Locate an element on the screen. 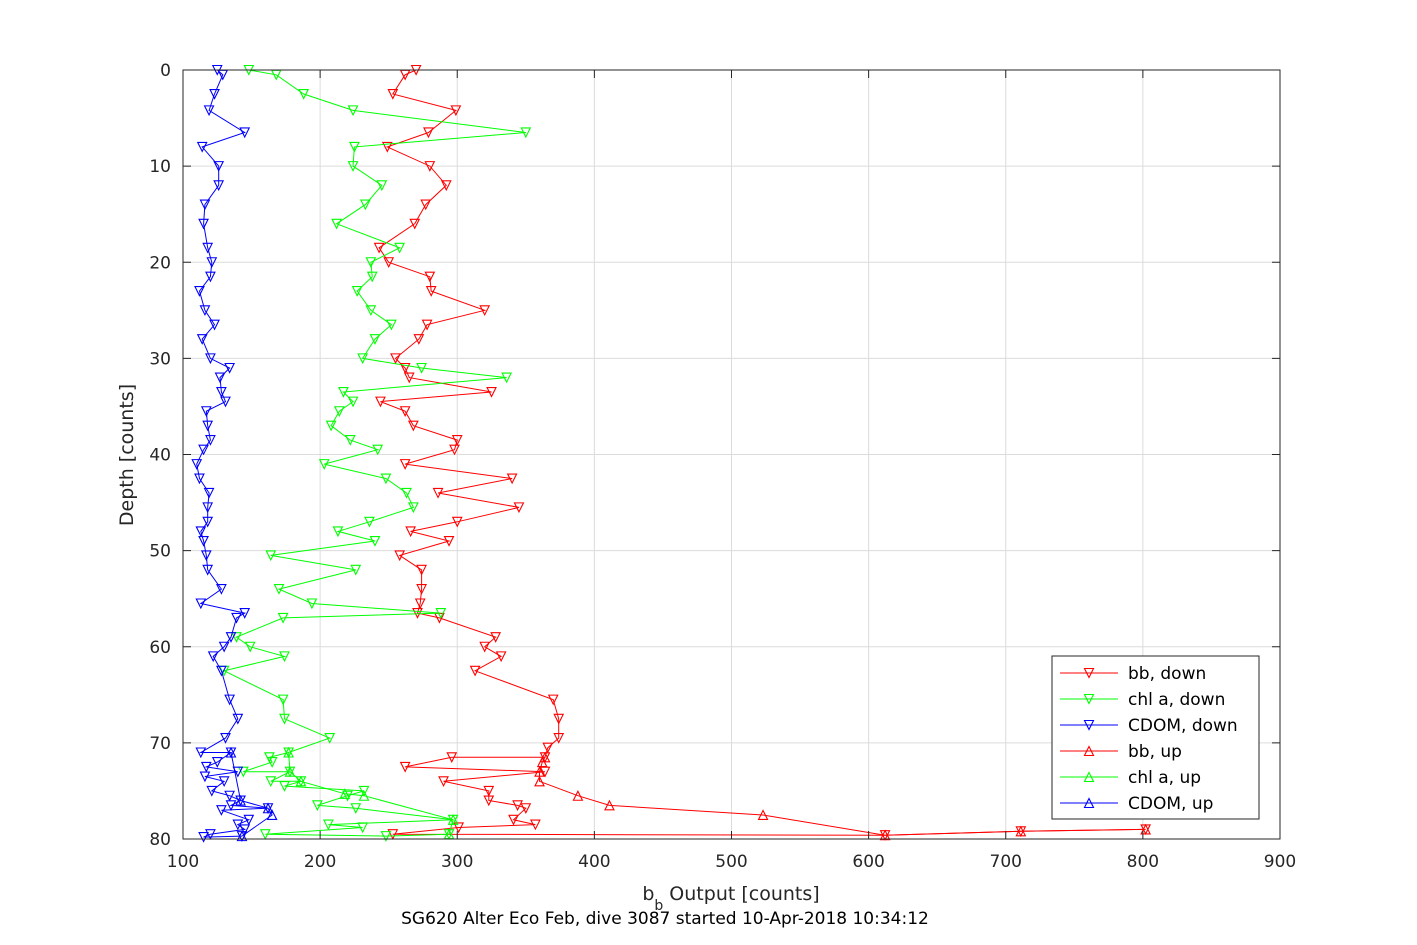 This screenshot has width=1417, height=945. y-tick-label: 70 is located at coordinates (160, 744).